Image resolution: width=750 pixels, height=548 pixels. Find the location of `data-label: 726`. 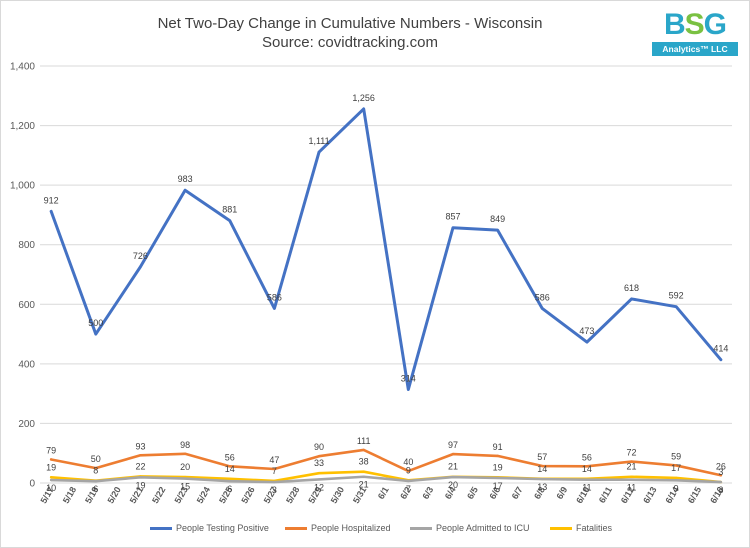

data-label: 726 is located at coordinates (140, 256).